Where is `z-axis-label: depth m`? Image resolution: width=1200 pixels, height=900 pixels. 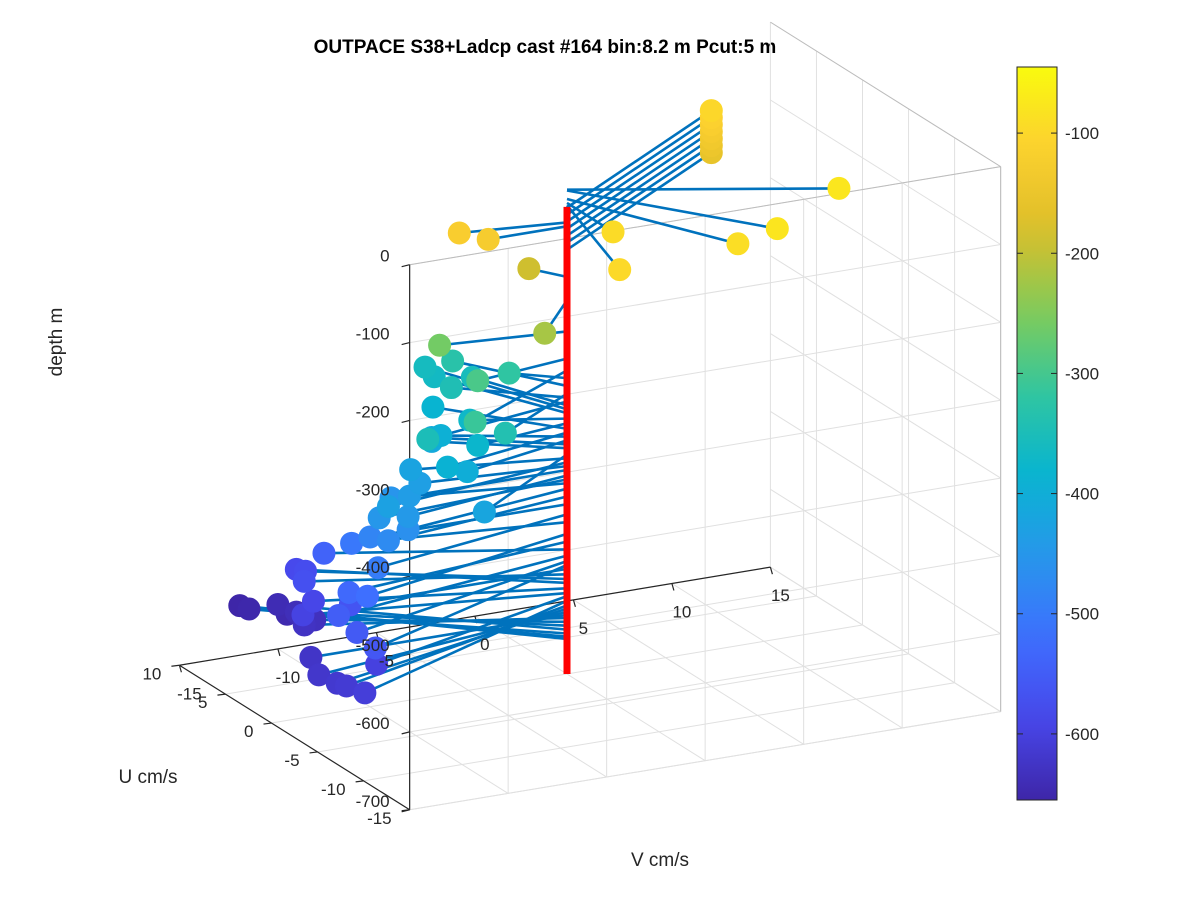
z-axis-label: depth m is located at coordinates (56, 342).